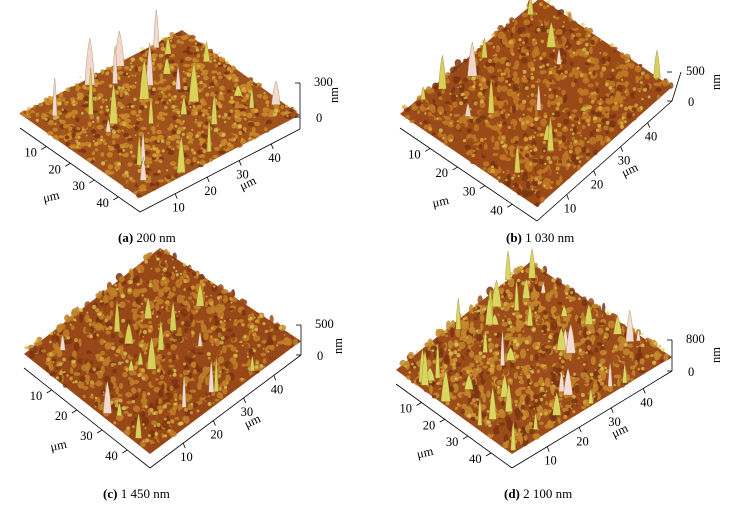 This screenshot has height=511, width=747. What do you see at coordinates (570, 209) in the screenshot?
I see `tick-label-right: 10` at bounding box center [570, 209].